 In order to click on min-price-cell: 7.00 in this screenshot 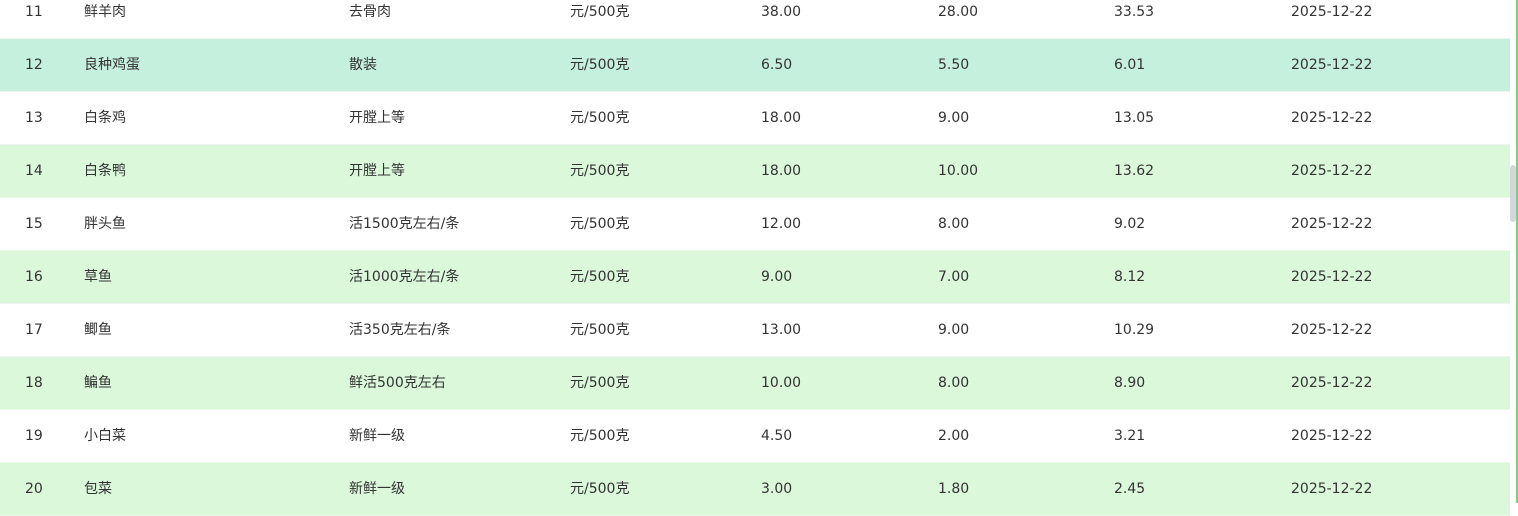, I will do `click(954, 277)`.